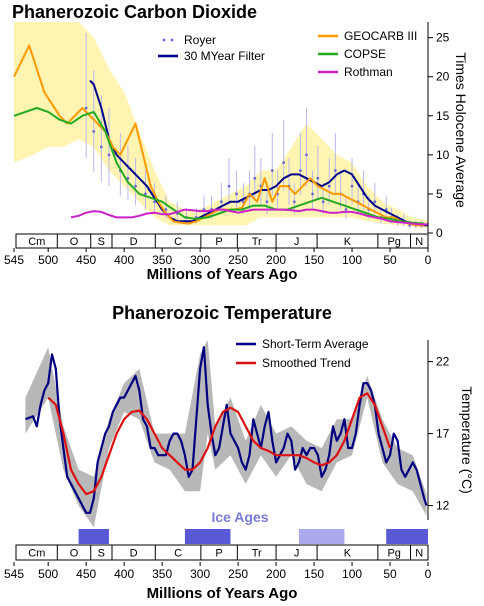 The width and height of the screenshot is (484, 606). Describe the element at coordinates (134, 12) in the screenshot. I see `co2-chart-title: Phanerozoic Carbon Dioxide` at that location.